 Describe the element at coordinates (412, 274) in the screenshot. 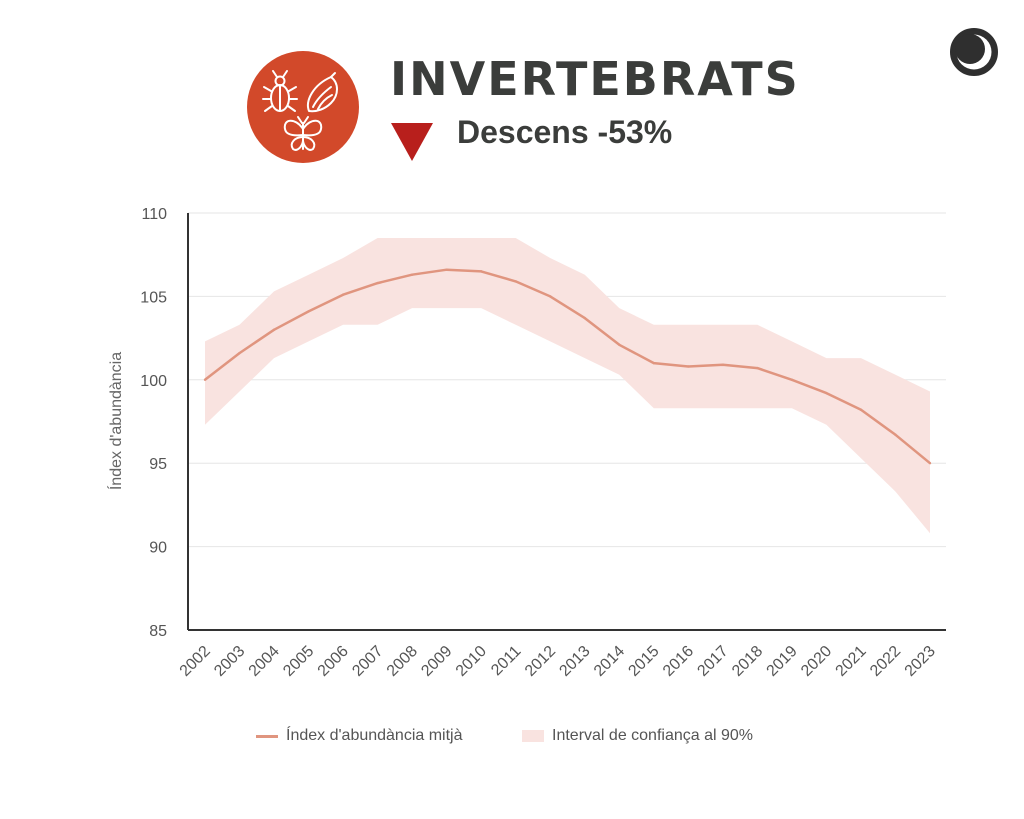

I see `data-point-2008` at that location.